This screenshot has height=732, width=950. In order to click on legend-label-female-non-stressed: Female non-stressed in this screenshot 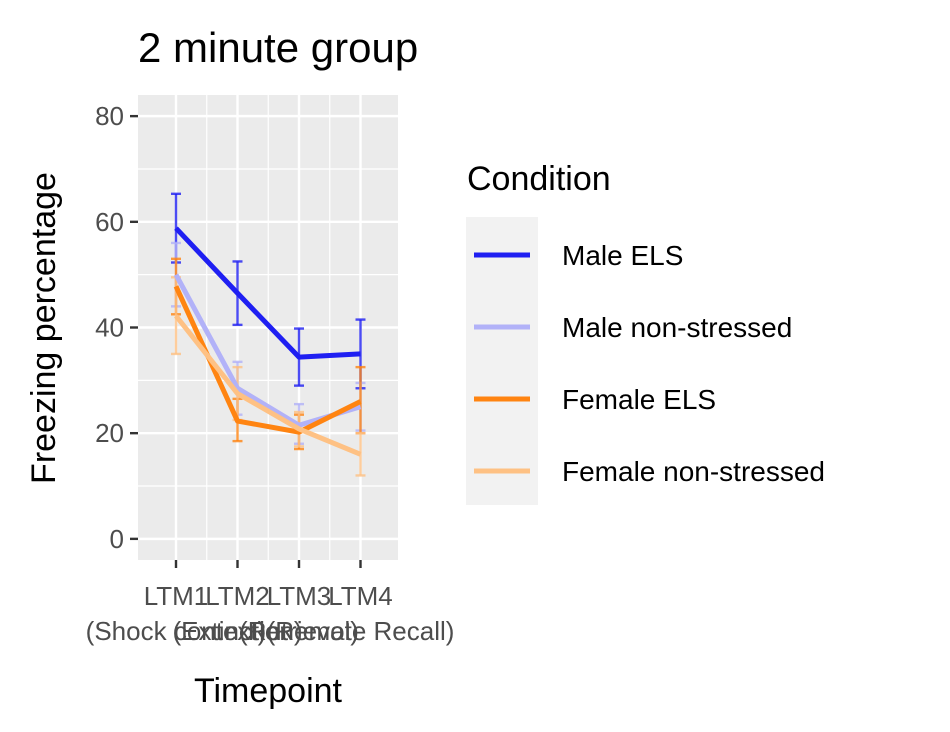, I will do `click(693, 471)`.